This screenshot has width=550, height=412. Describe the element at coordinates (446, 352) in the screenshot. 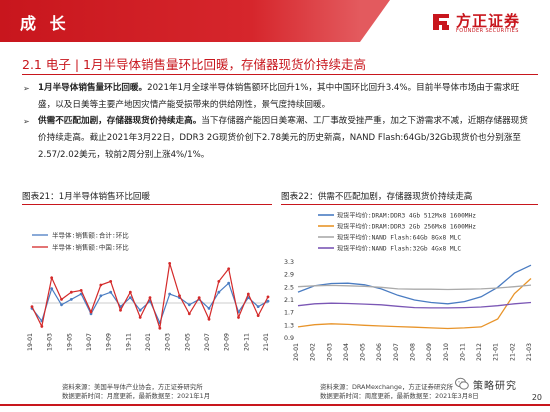

I see `x-tick-label: 20-10` at that location.